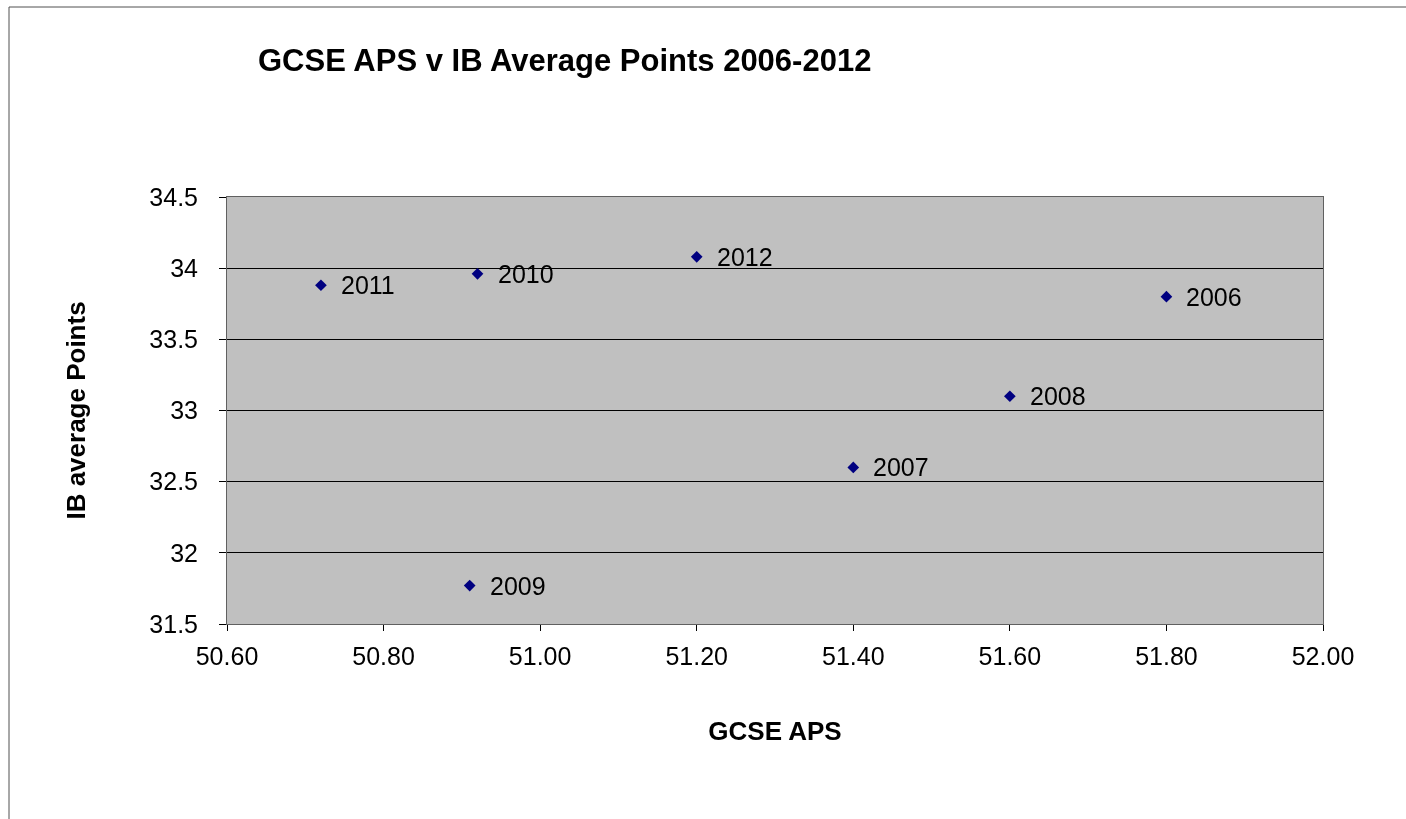 The width and height of the screenshot is (1406, 819). Describe the element at coordinates (1166, 656) in the screenshot. I see `x-tick-label: 51.80` at that location.